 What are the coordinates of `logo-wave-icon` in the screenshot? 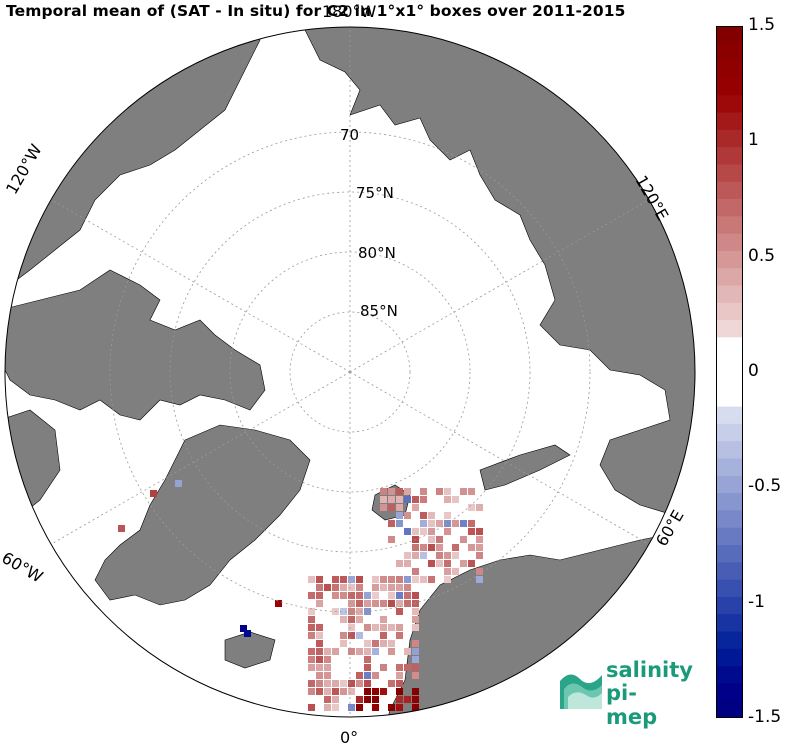 It's located at (581, 691).